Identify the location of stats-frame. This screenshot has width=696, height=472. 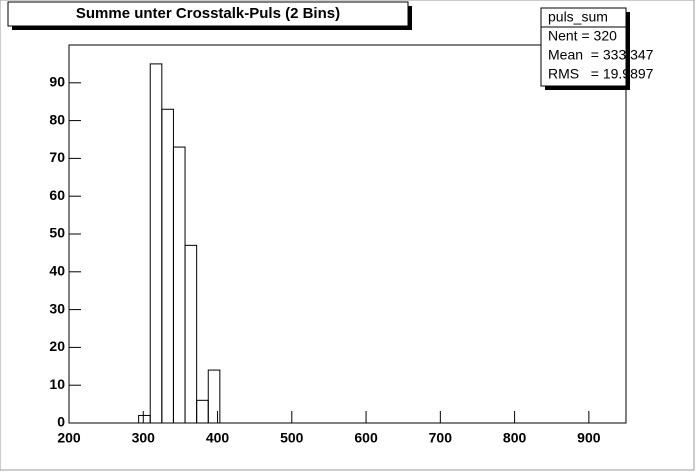
(583, 47).